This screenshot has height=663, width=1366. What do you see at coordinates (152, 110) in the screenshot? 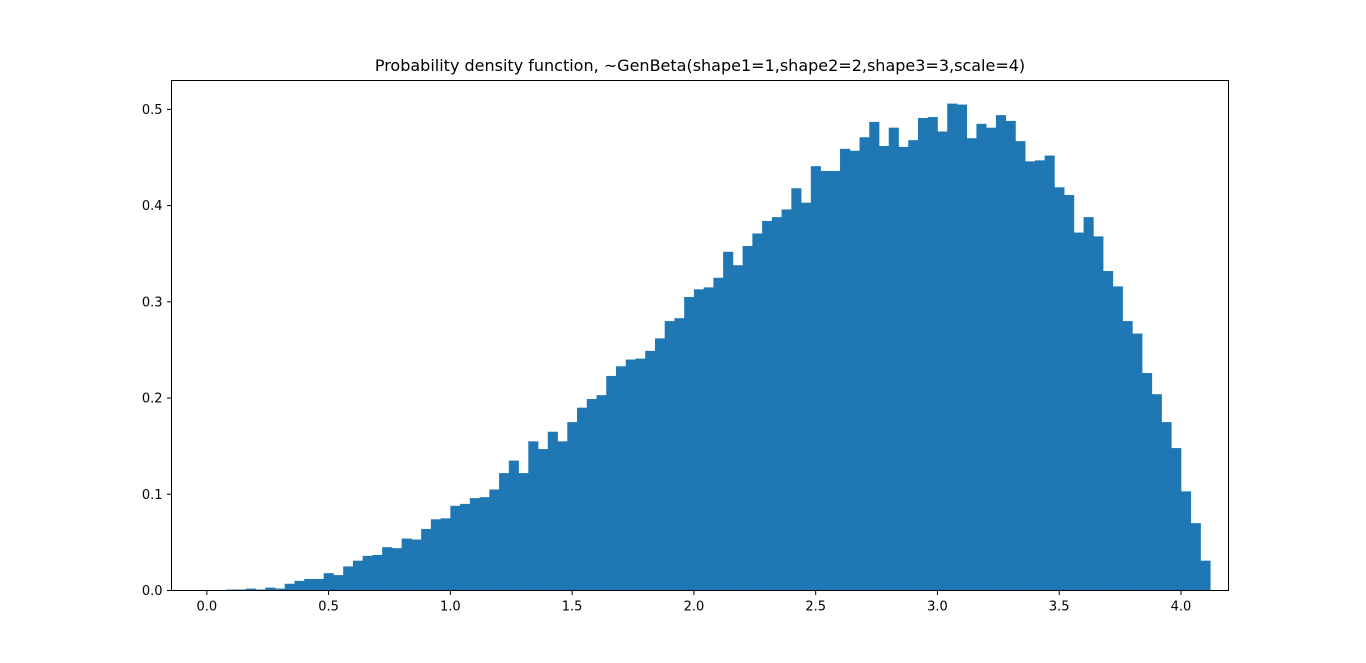
I see `y-tick-label: 0.5` at bounding box center [152, 110].